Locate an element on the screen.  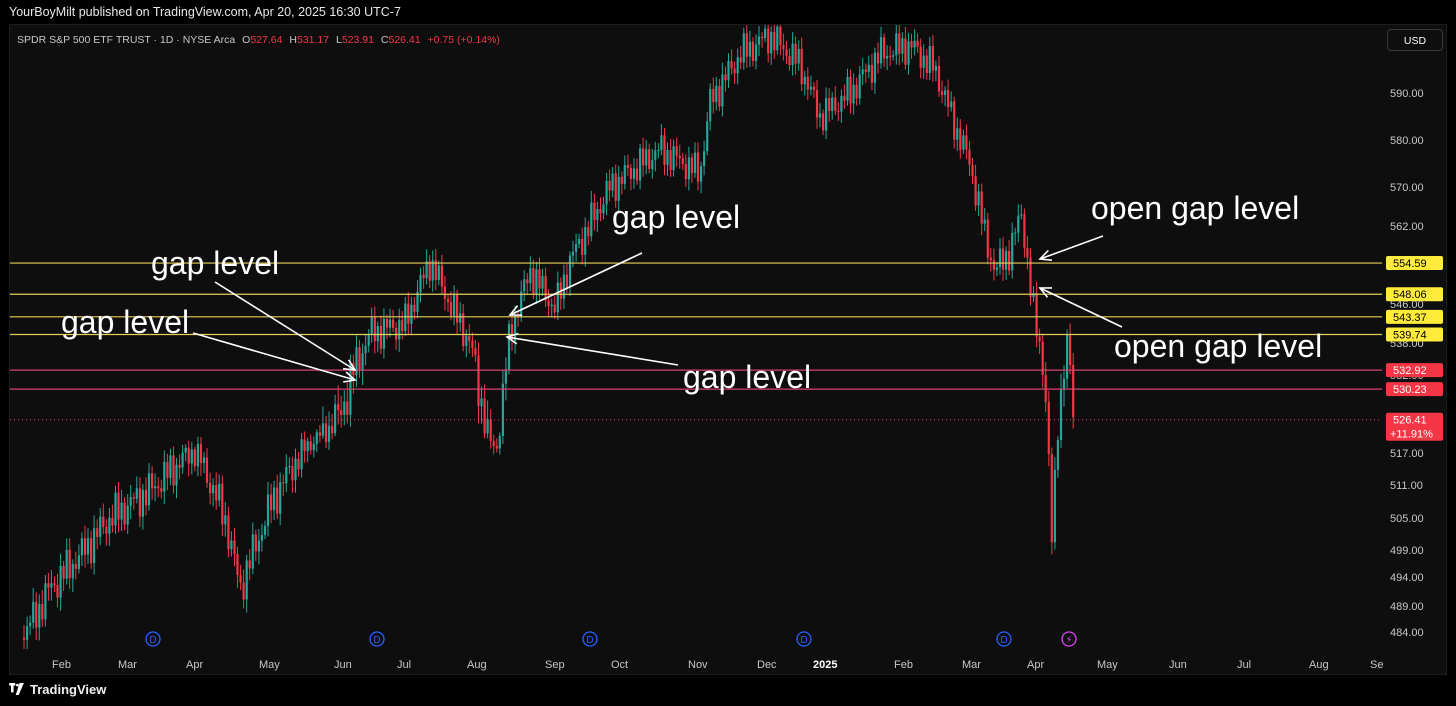
close-label: C is located at coordinates (384, 40).